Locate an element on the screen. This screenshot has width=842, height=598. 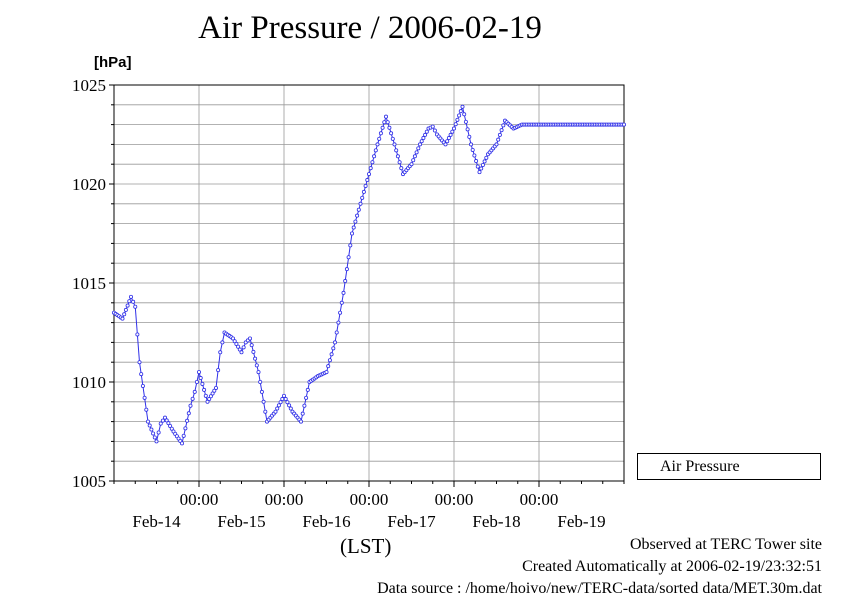
y-tick-label: 1020 is located at coordinates (89, 184).